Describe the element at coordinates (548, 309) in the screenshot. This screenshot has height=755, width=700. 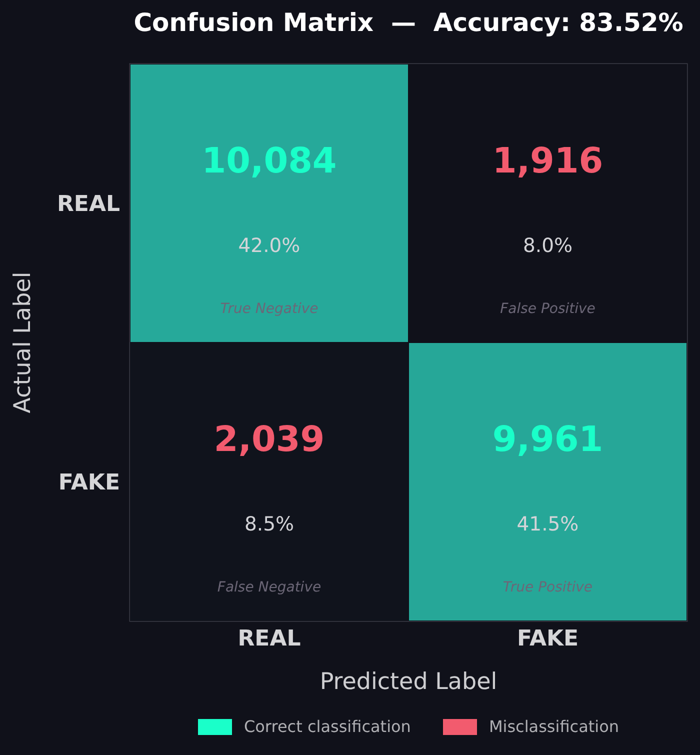
I see `annotation: False Positive` at that location.